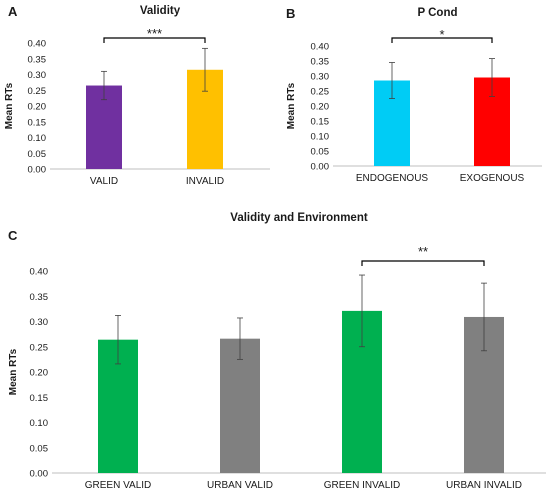 The image size is (550, 496). Describe the element at coordinates (13, 11) in the screenshot. I see `panel-label: A` at that location.